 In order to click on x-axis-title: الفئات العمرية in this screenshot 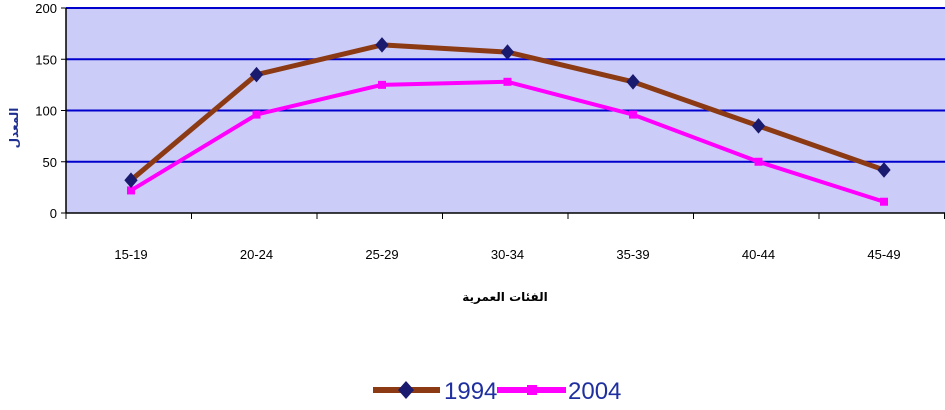, I will do `click(505, 297)`.